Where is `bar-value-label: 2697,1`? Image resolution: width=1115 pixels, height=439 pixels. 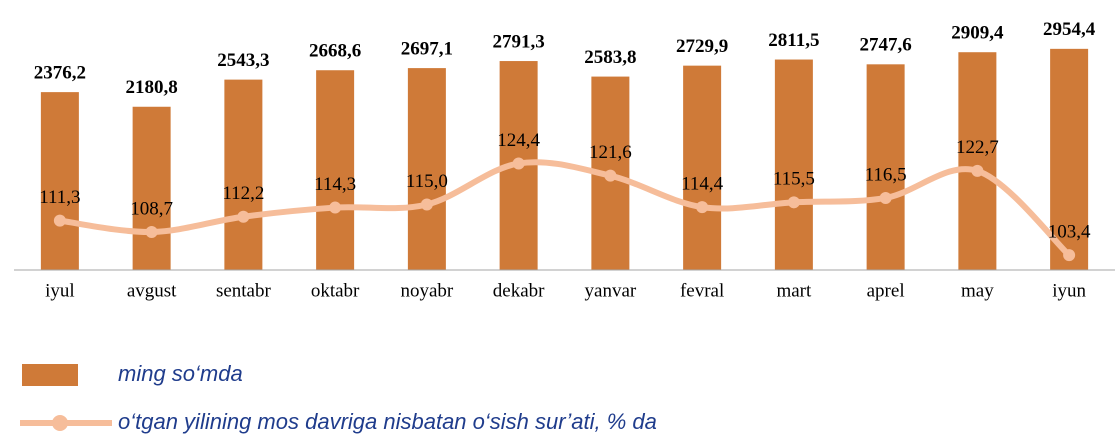
bar-value-label: 2697,1 is located at coordinates (427, 48).